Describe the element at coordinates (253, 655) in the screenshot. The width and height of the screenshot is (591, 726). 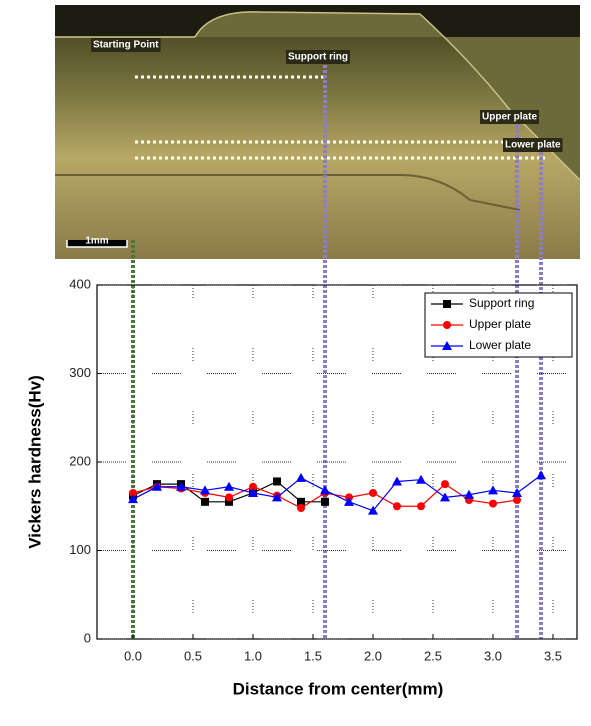
I see `x-tick-label: 1.0` at that location.